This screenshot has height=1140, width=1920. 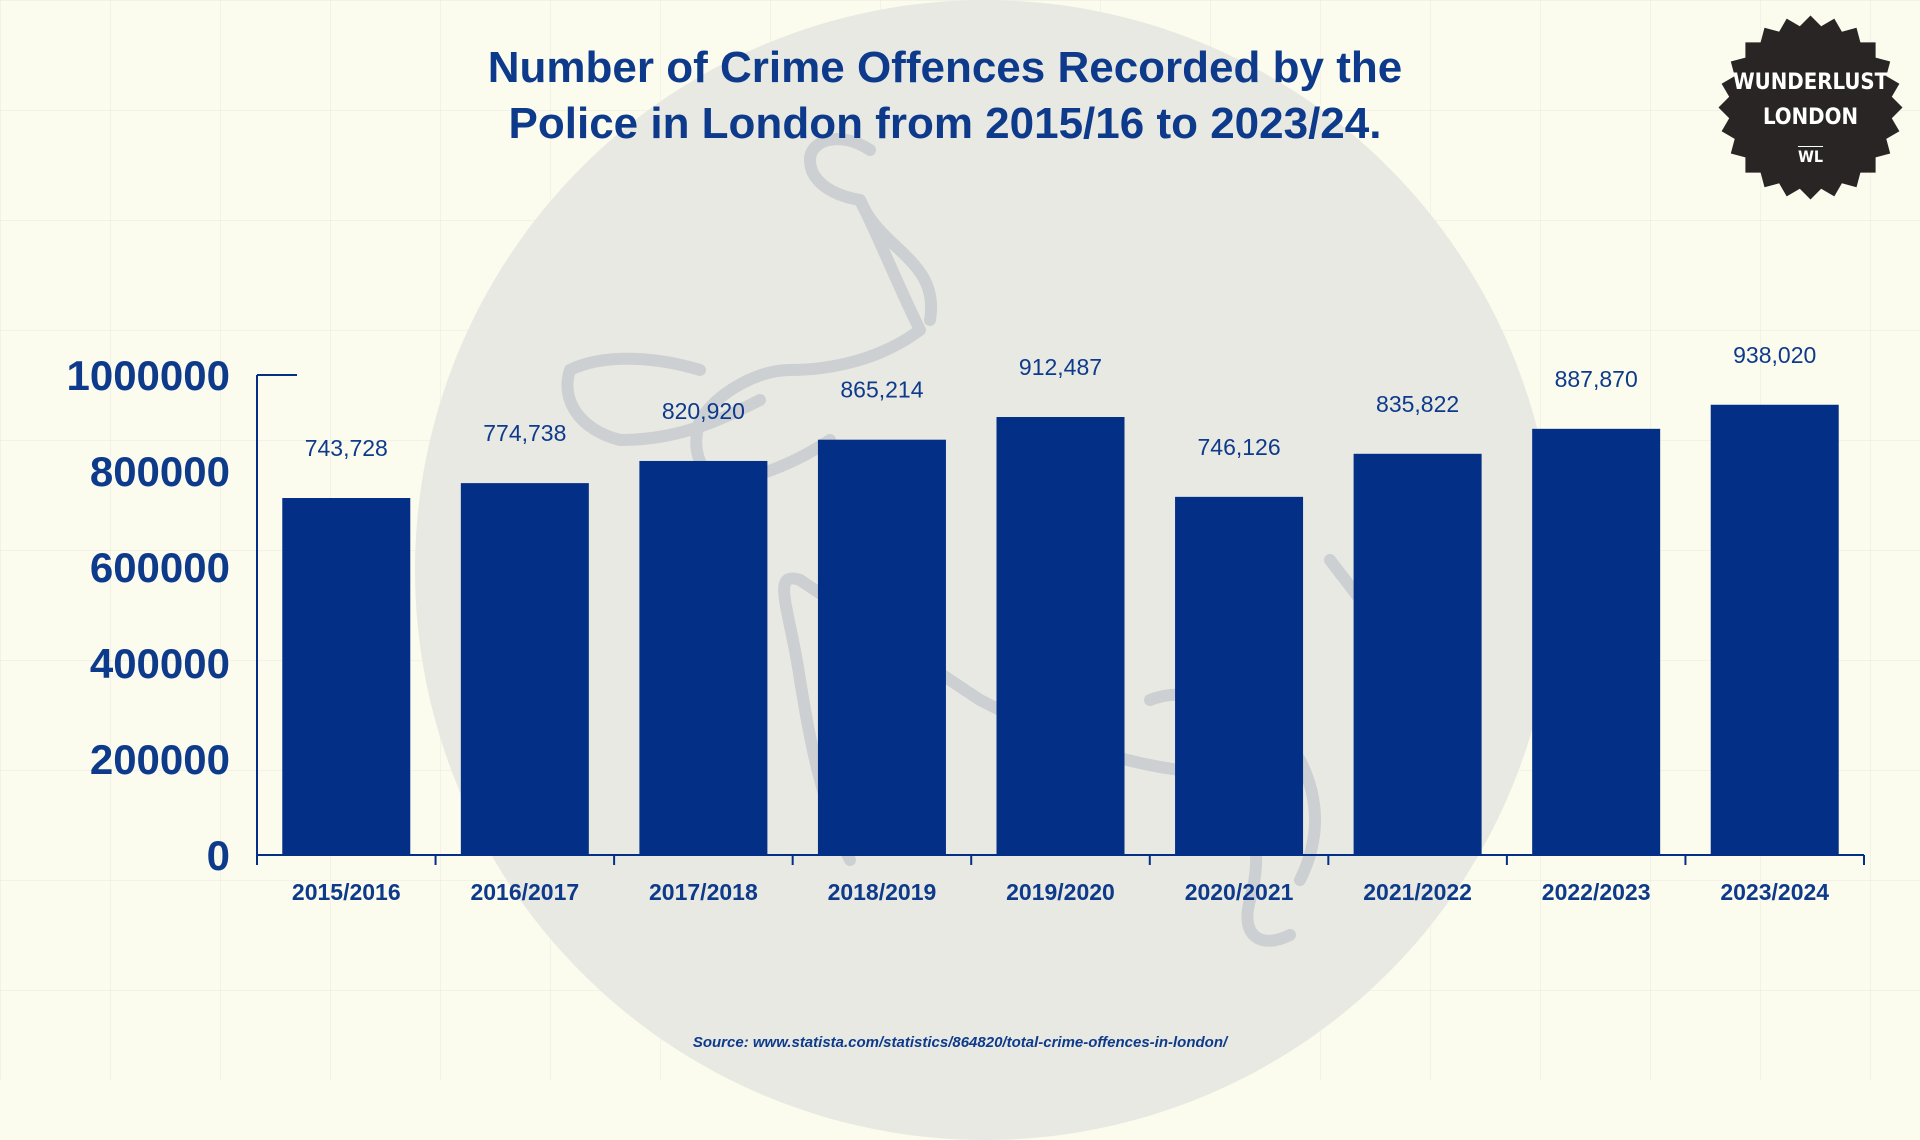 What do you see at coordinates (1810, 156) in the screenshot?
I see `logo-line-3: WL` at bounding box center [1810, 156].